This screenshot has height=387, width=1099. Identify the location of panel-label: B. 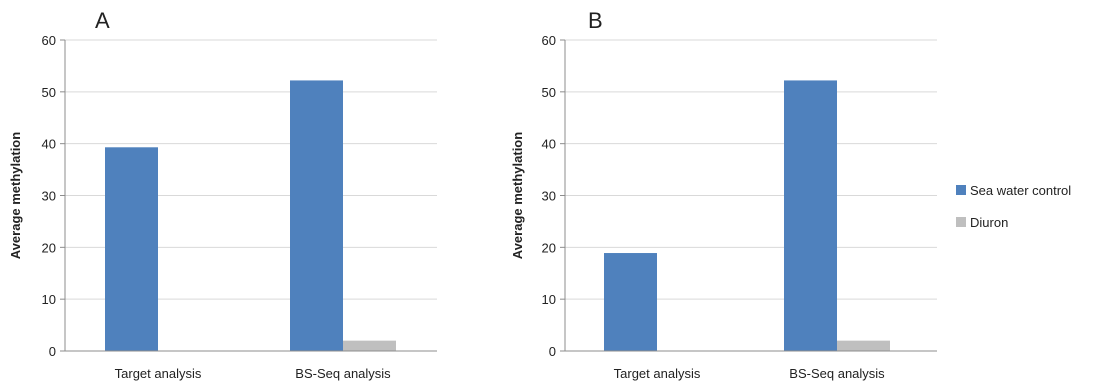
(595, 20).